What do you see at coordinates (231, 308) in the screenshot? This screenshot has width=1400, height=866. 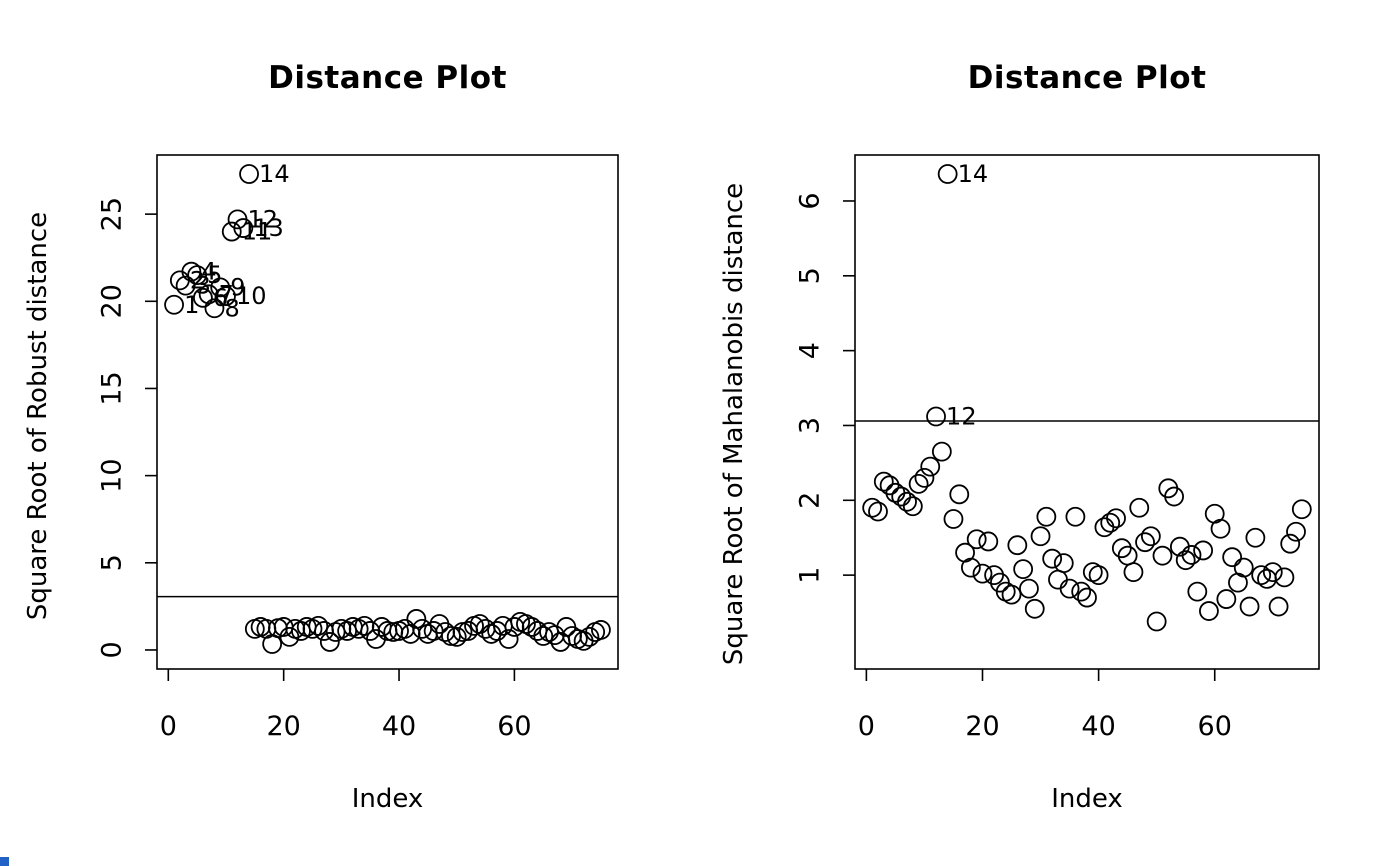 I see `point-label: 8` at bounding box center [231, 308].